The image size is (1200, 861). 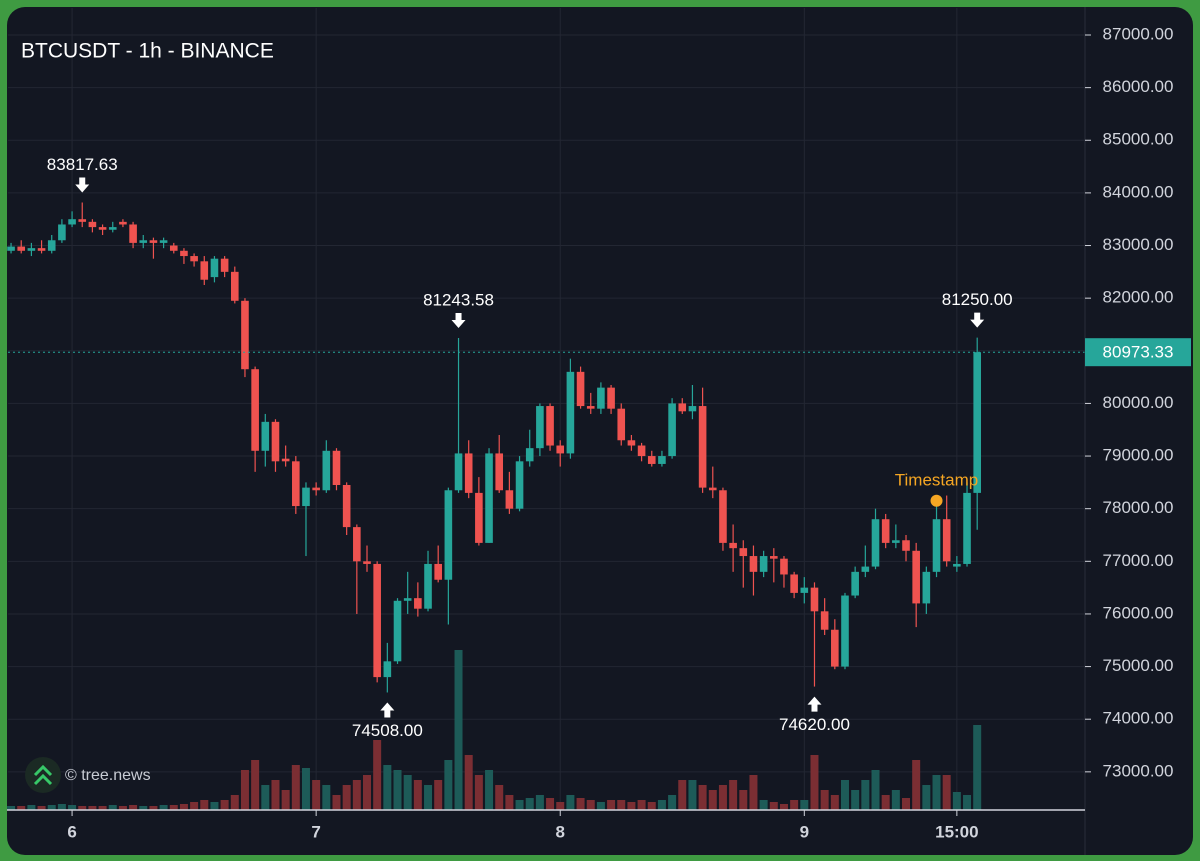 What do you see at coordinates (1138, 612) in the screenshot?
I see `y-tick-label: 76000.00` at bounding box center [1138, 612].